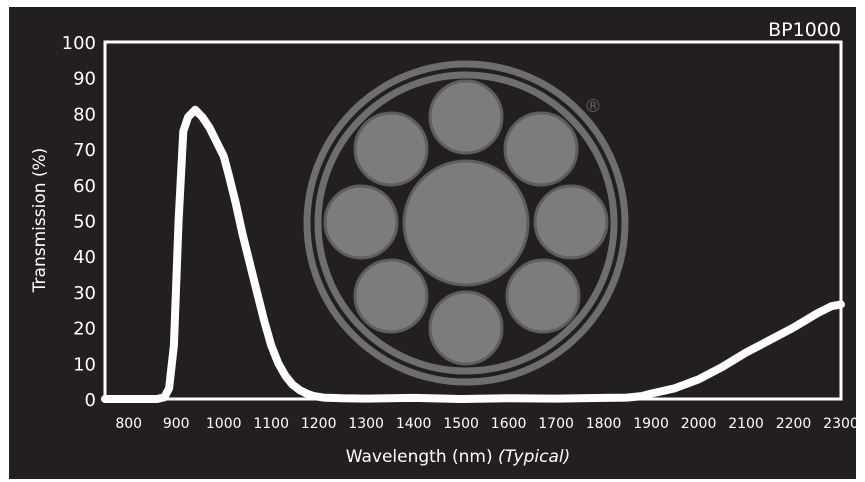  What do you see at coordinates (84, 114) in the screenshot?
I see `y-tick-label: 80` at bounding box center [84, 114].